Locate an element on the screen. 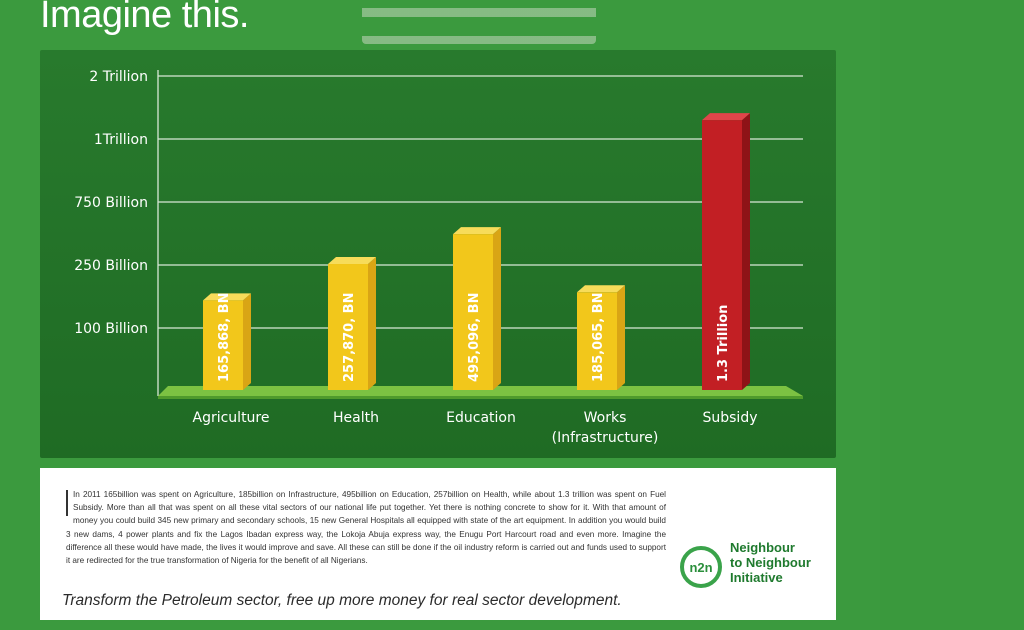 The height and width of the screenshot is (630, 1024). bar-value-label: 495,096, BN is located at coordinates (474, 337).